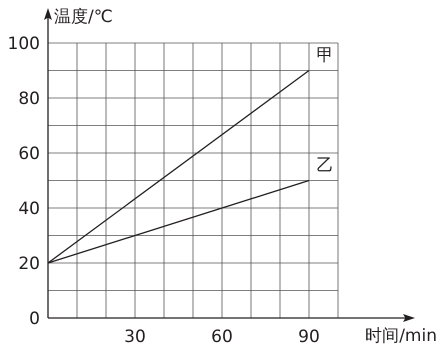 This screenshot has height=349, width=441. What do you see at coordinates (325, 56) in the screenshot?
I see `series-label: 甲` at bounding box center [325, 56].